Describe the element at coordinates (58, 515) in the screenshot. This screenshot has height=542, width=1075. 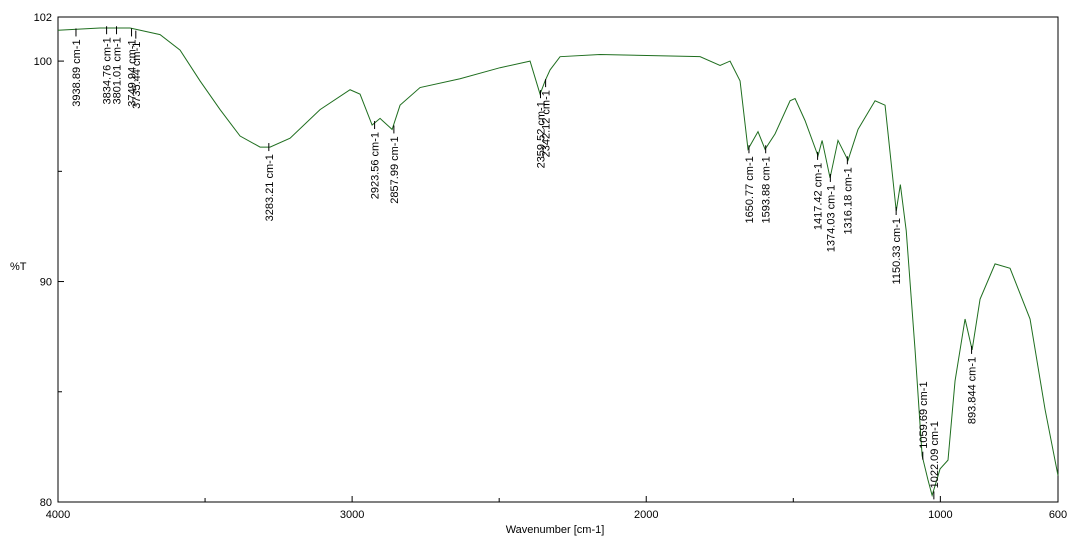
I see `x-tick-label: 4000` at that location.